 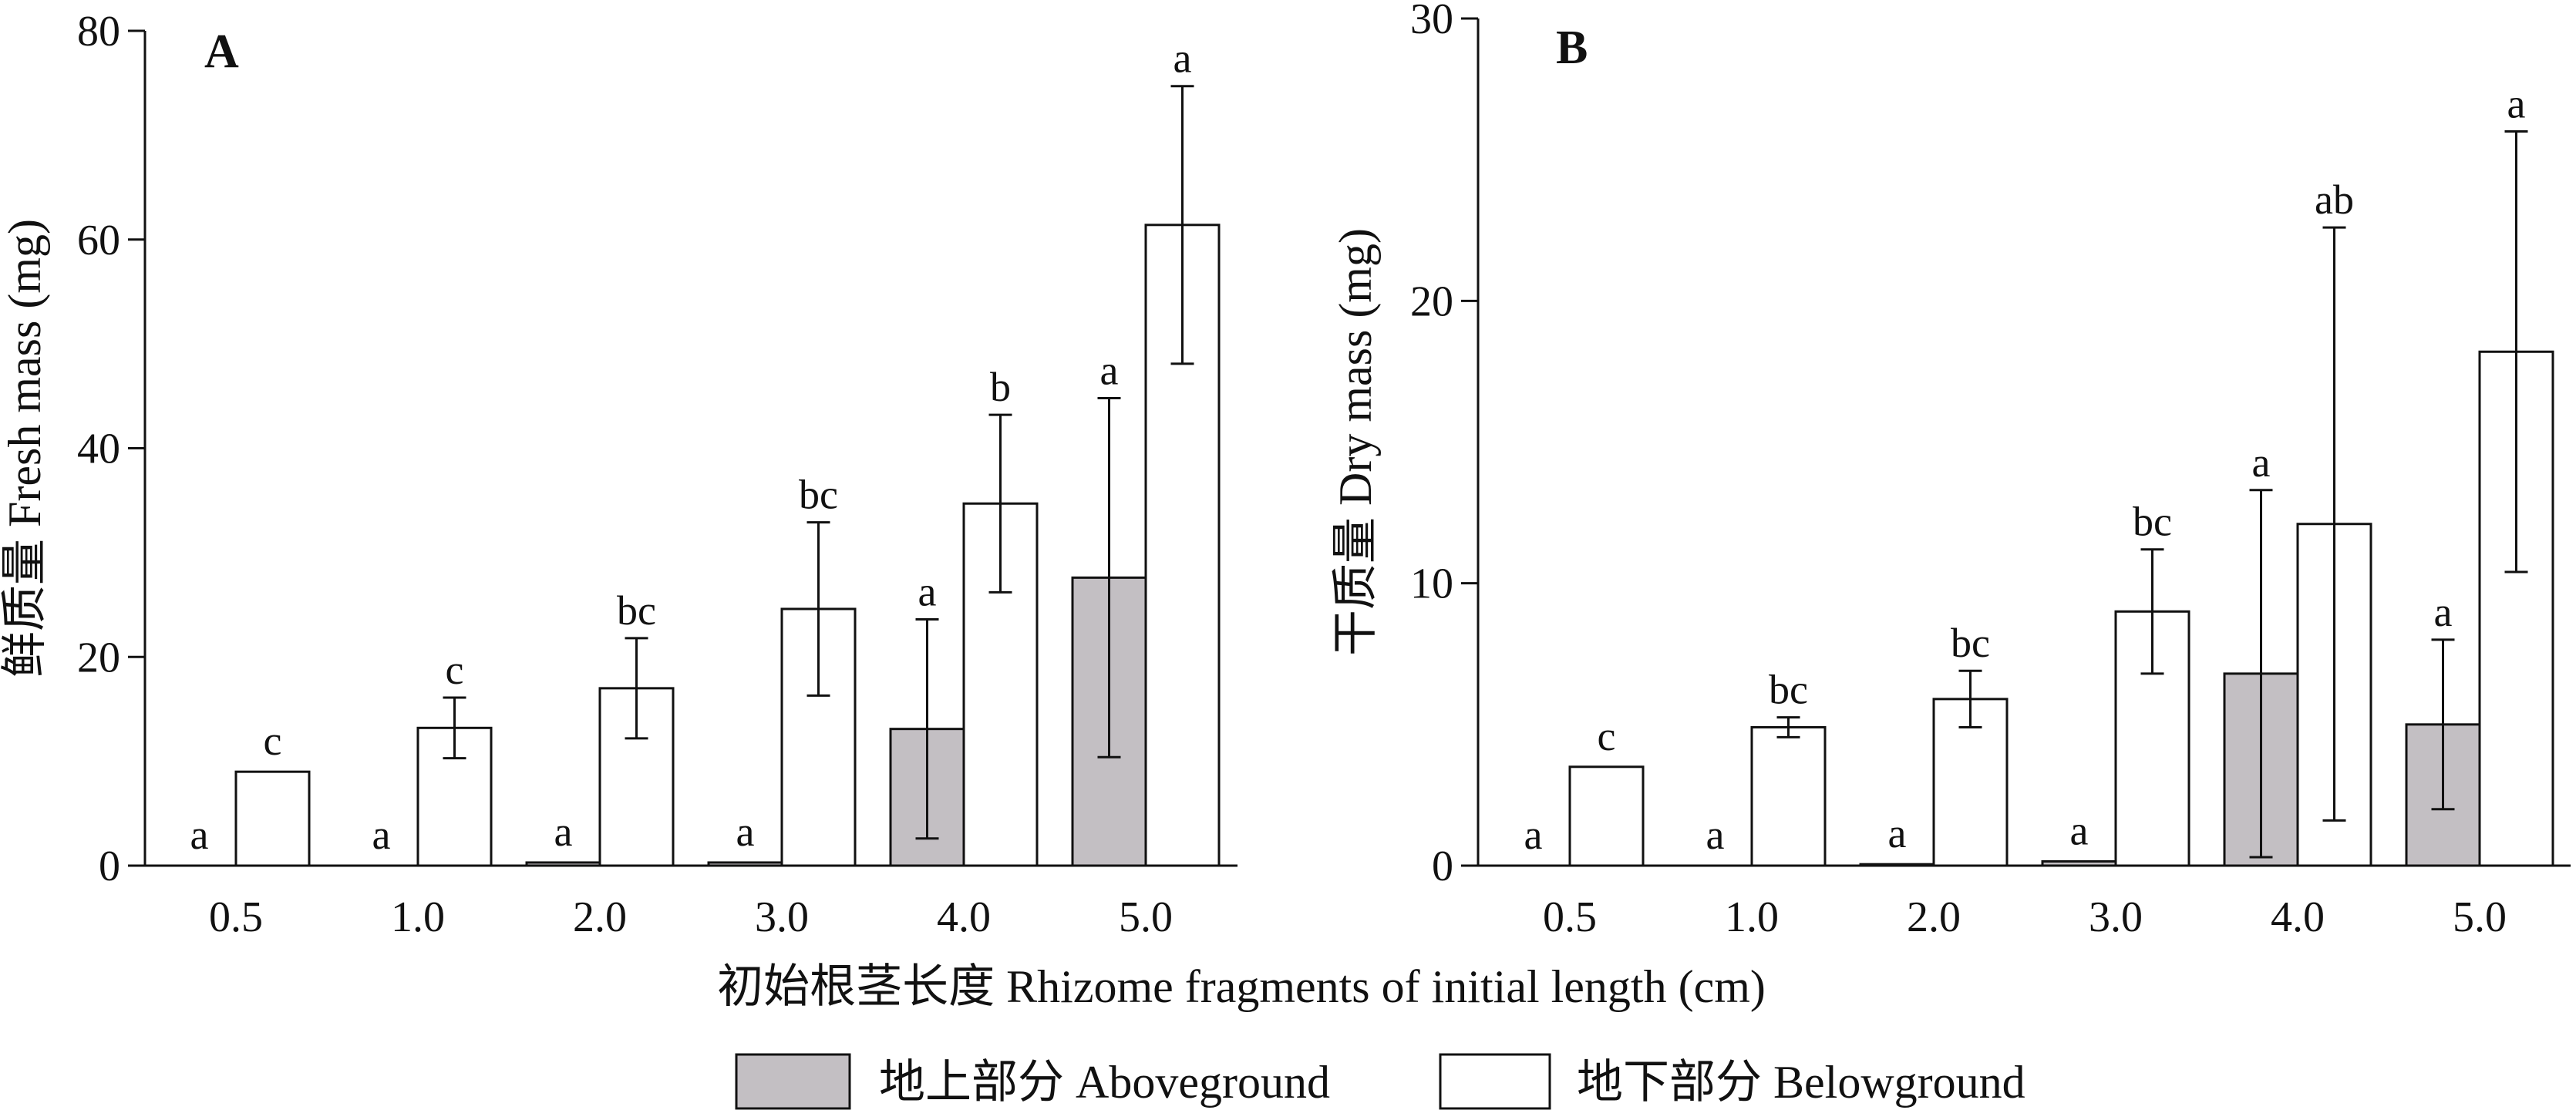 I want to click on legend-label-aboveground: 地上部分 Aboveground, so click(x=1104, y=1082).